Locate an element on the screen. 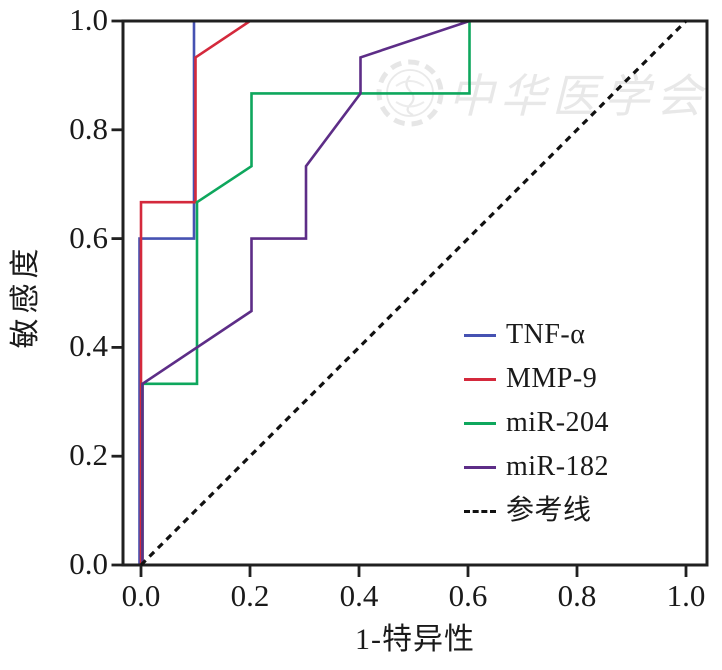 Image resolution: width=722 pixels, height=670 pixels. y-tick-label: 0.0 is located at coordinates (88, 563).